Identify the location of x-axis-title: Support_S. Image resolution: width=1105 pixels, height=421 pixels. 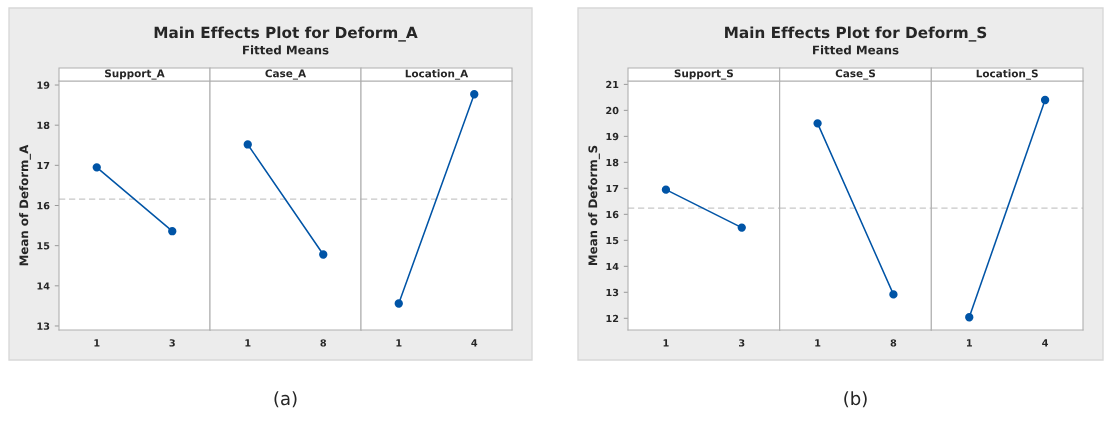
(703, 74).